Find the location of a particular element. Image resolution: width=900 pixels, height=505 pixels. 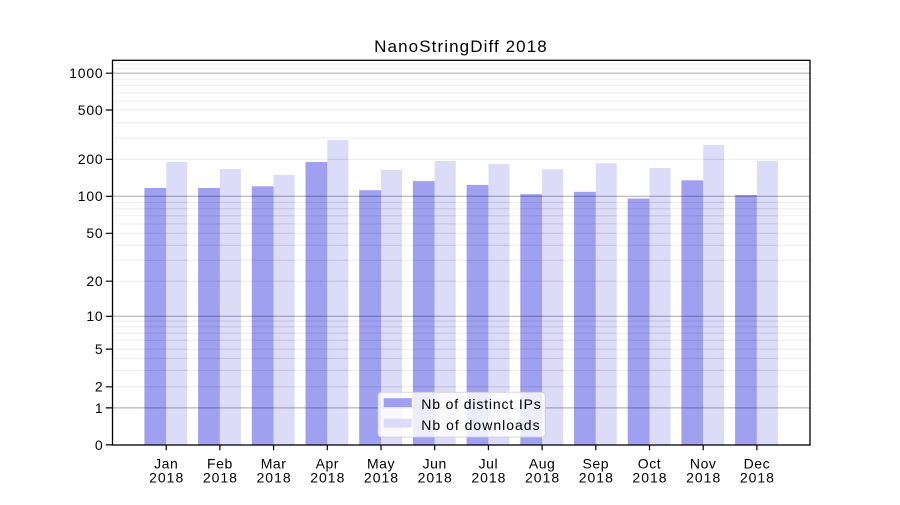

svg-text: Nb of distinct IPs is located at coordinates (481, 404).